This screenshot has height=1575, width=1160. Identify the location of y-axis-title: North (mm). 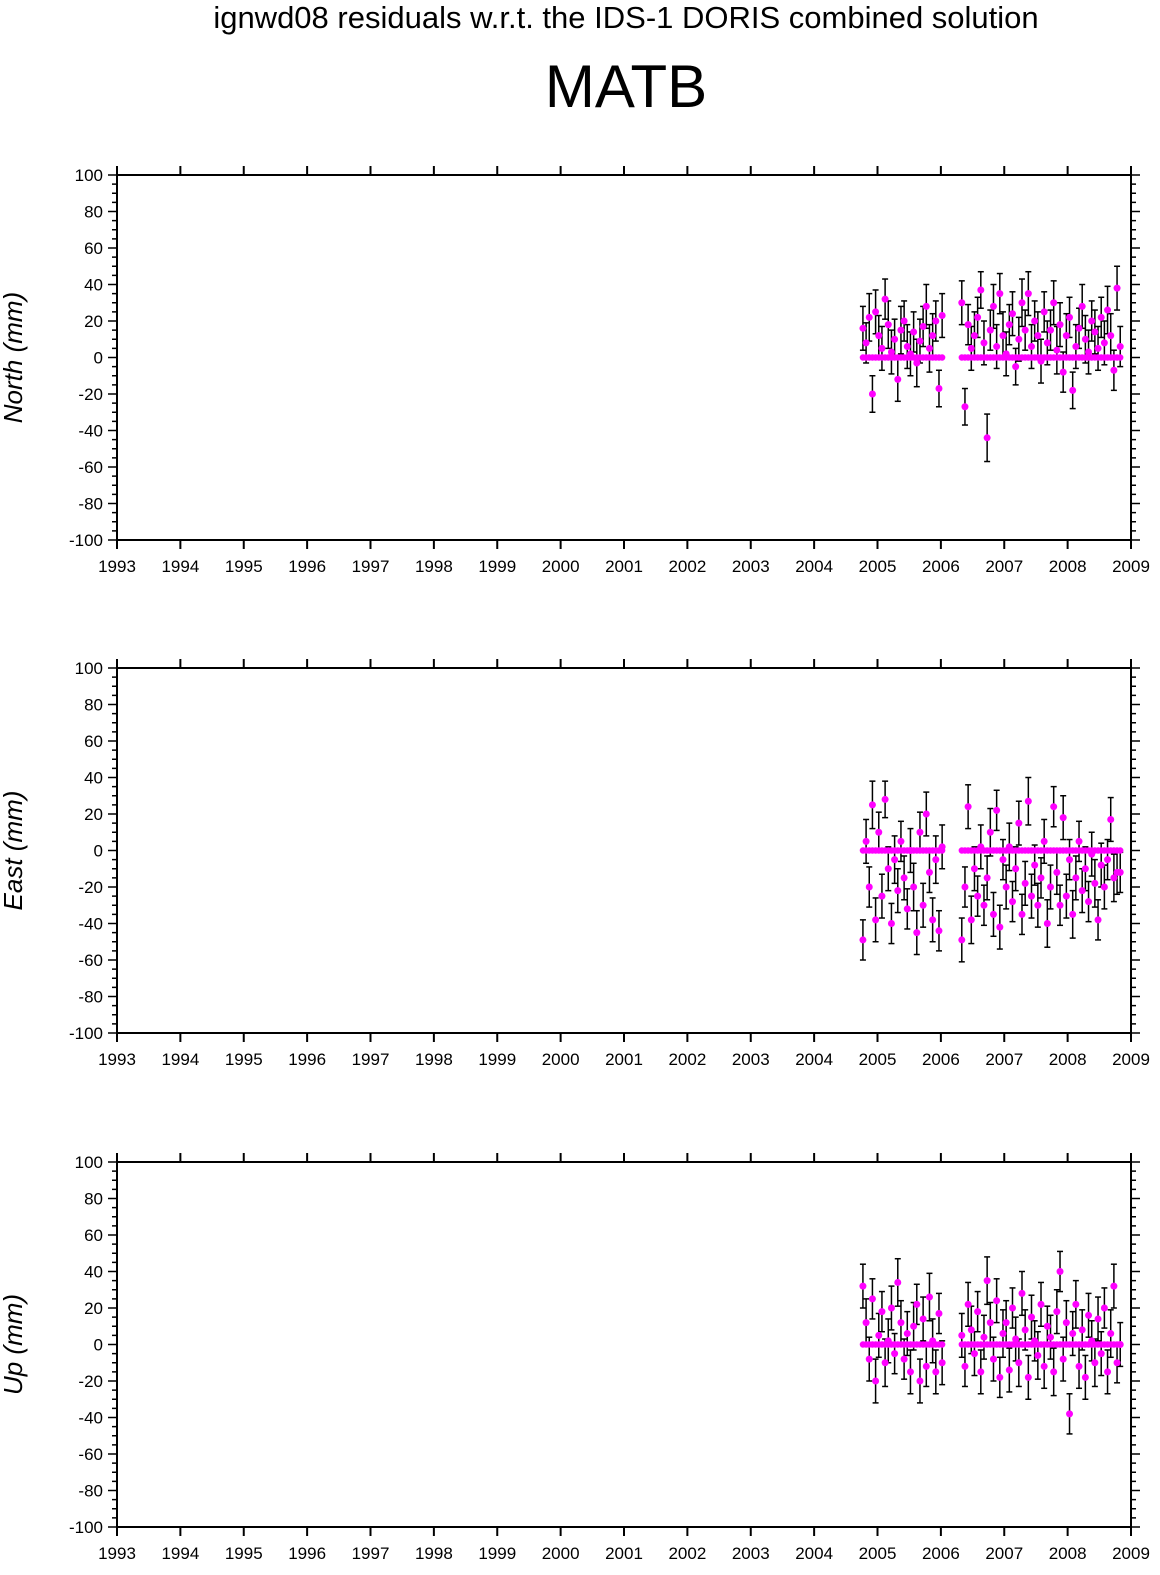
(14, 357).